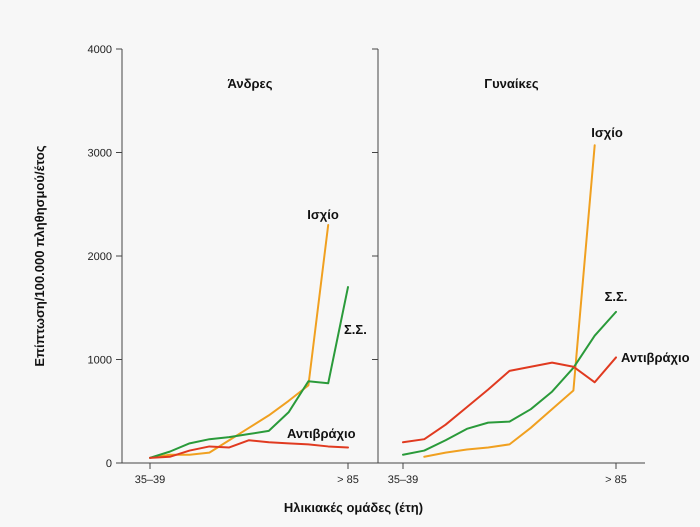 The width and height of the screenshot is (700, 527). Describe the element at coordinates (100, 50) in the screenshot. I see `y-tick-label: 4000` at that location.